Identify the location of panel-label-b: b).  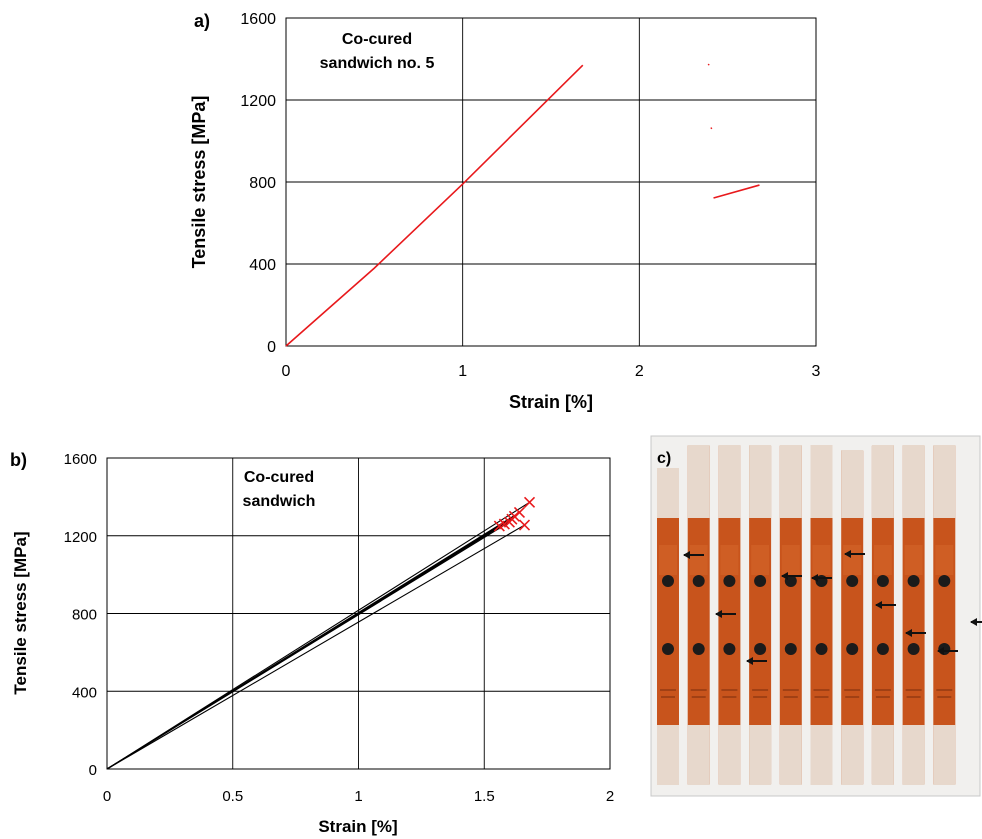
(18, 460).